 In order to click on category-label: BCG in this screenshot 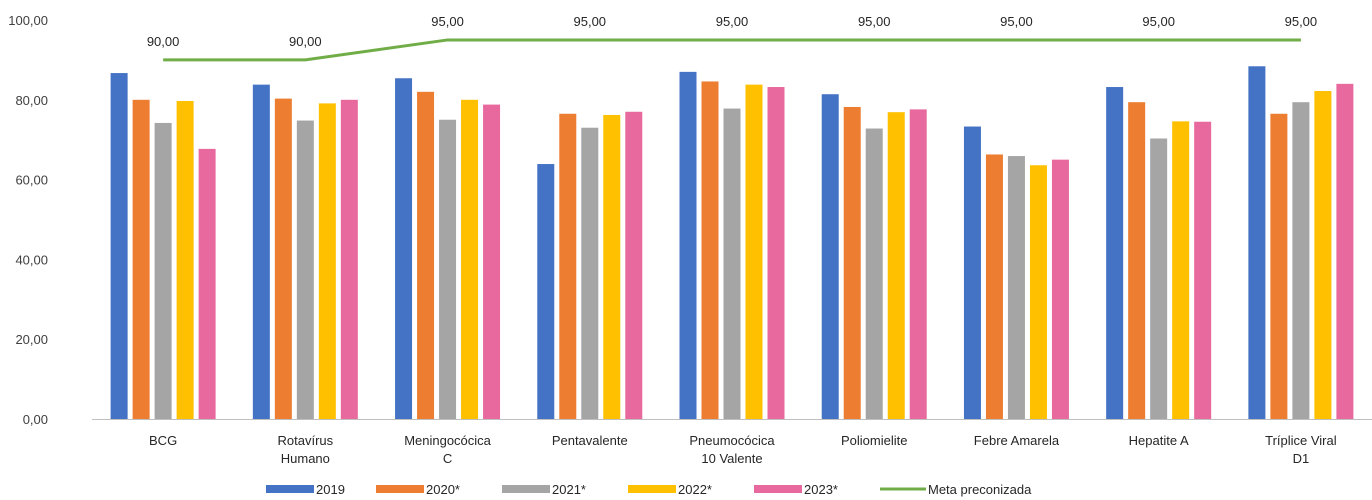, I will do `click(163, 440)`.